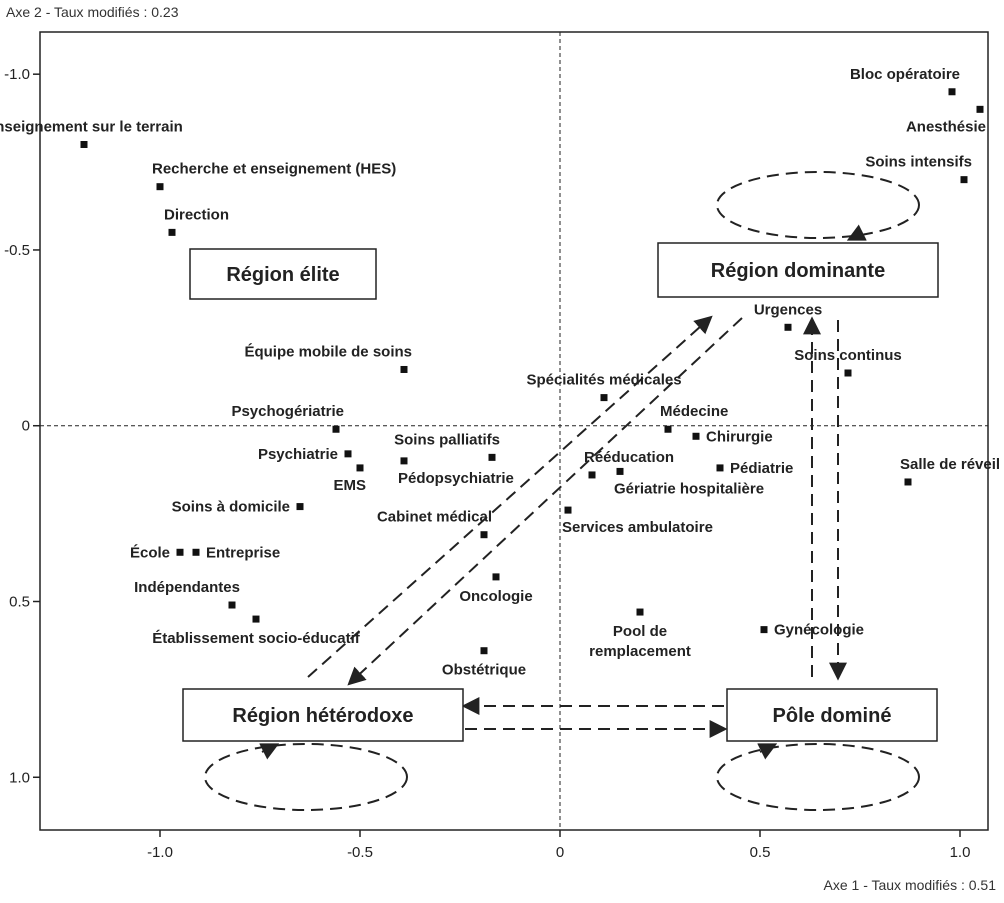 The height and width of the screenshot is (903, 1004). I want to click on point-label: Anesthésie, so click(946, 126).